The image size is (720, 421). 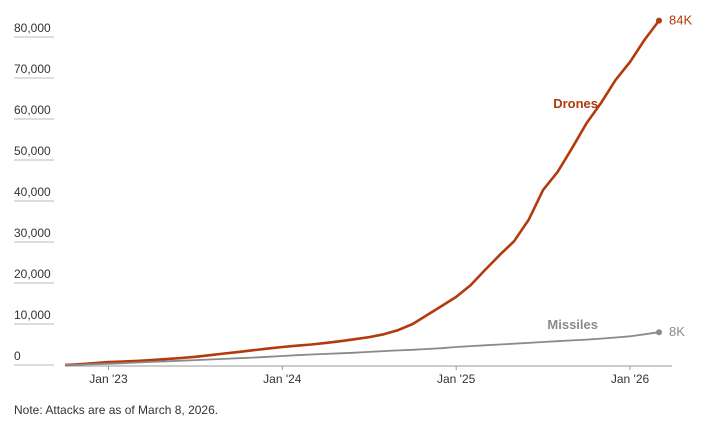 What do you see at coordinates (32, 192) in the screenshot?
I see `y-tick-label: 40,000` at bounding box center [32, 192].